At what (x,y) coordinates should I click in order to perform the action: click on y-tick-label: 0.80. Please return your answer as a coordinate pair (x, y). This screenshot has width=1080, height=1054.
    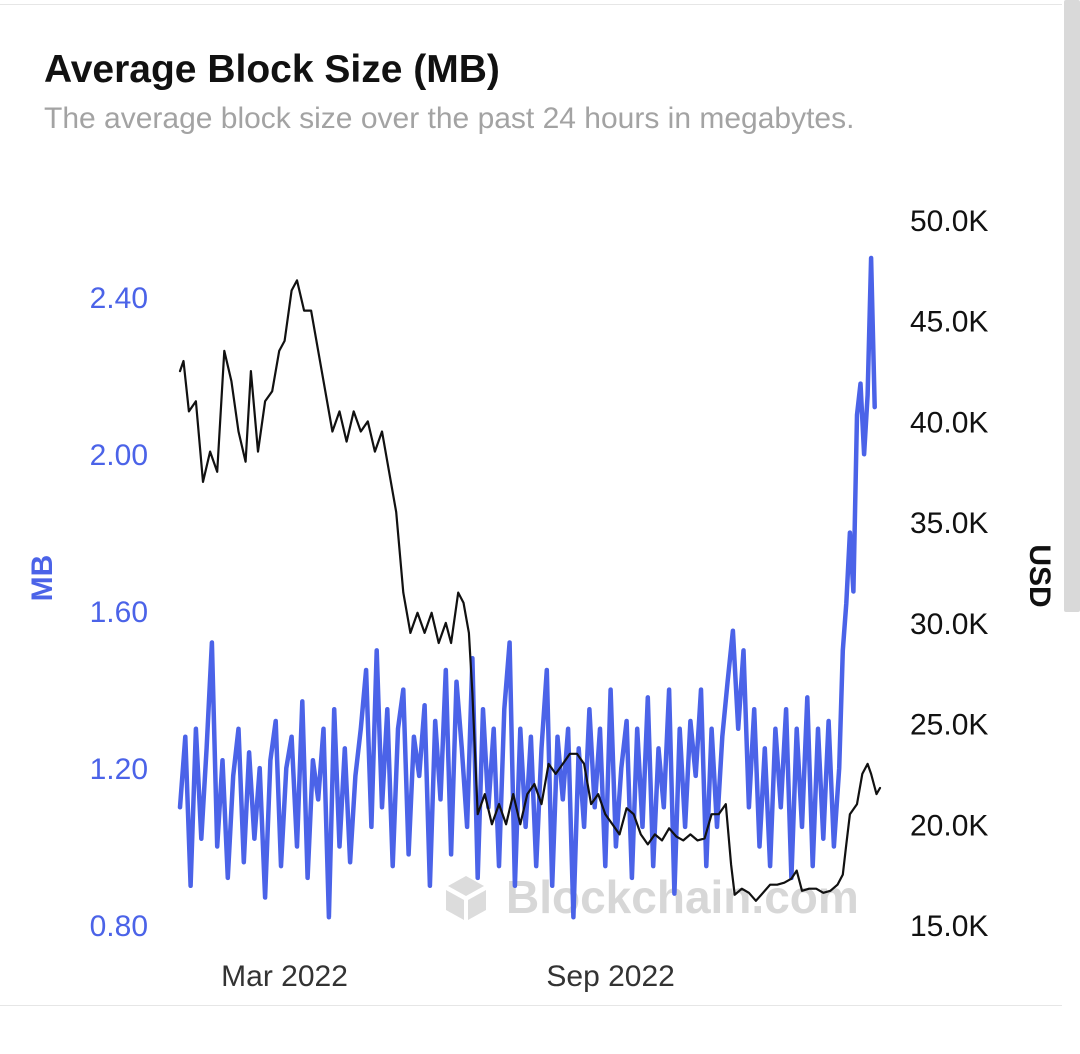
    Looking at the image, I should click on (119, 926).